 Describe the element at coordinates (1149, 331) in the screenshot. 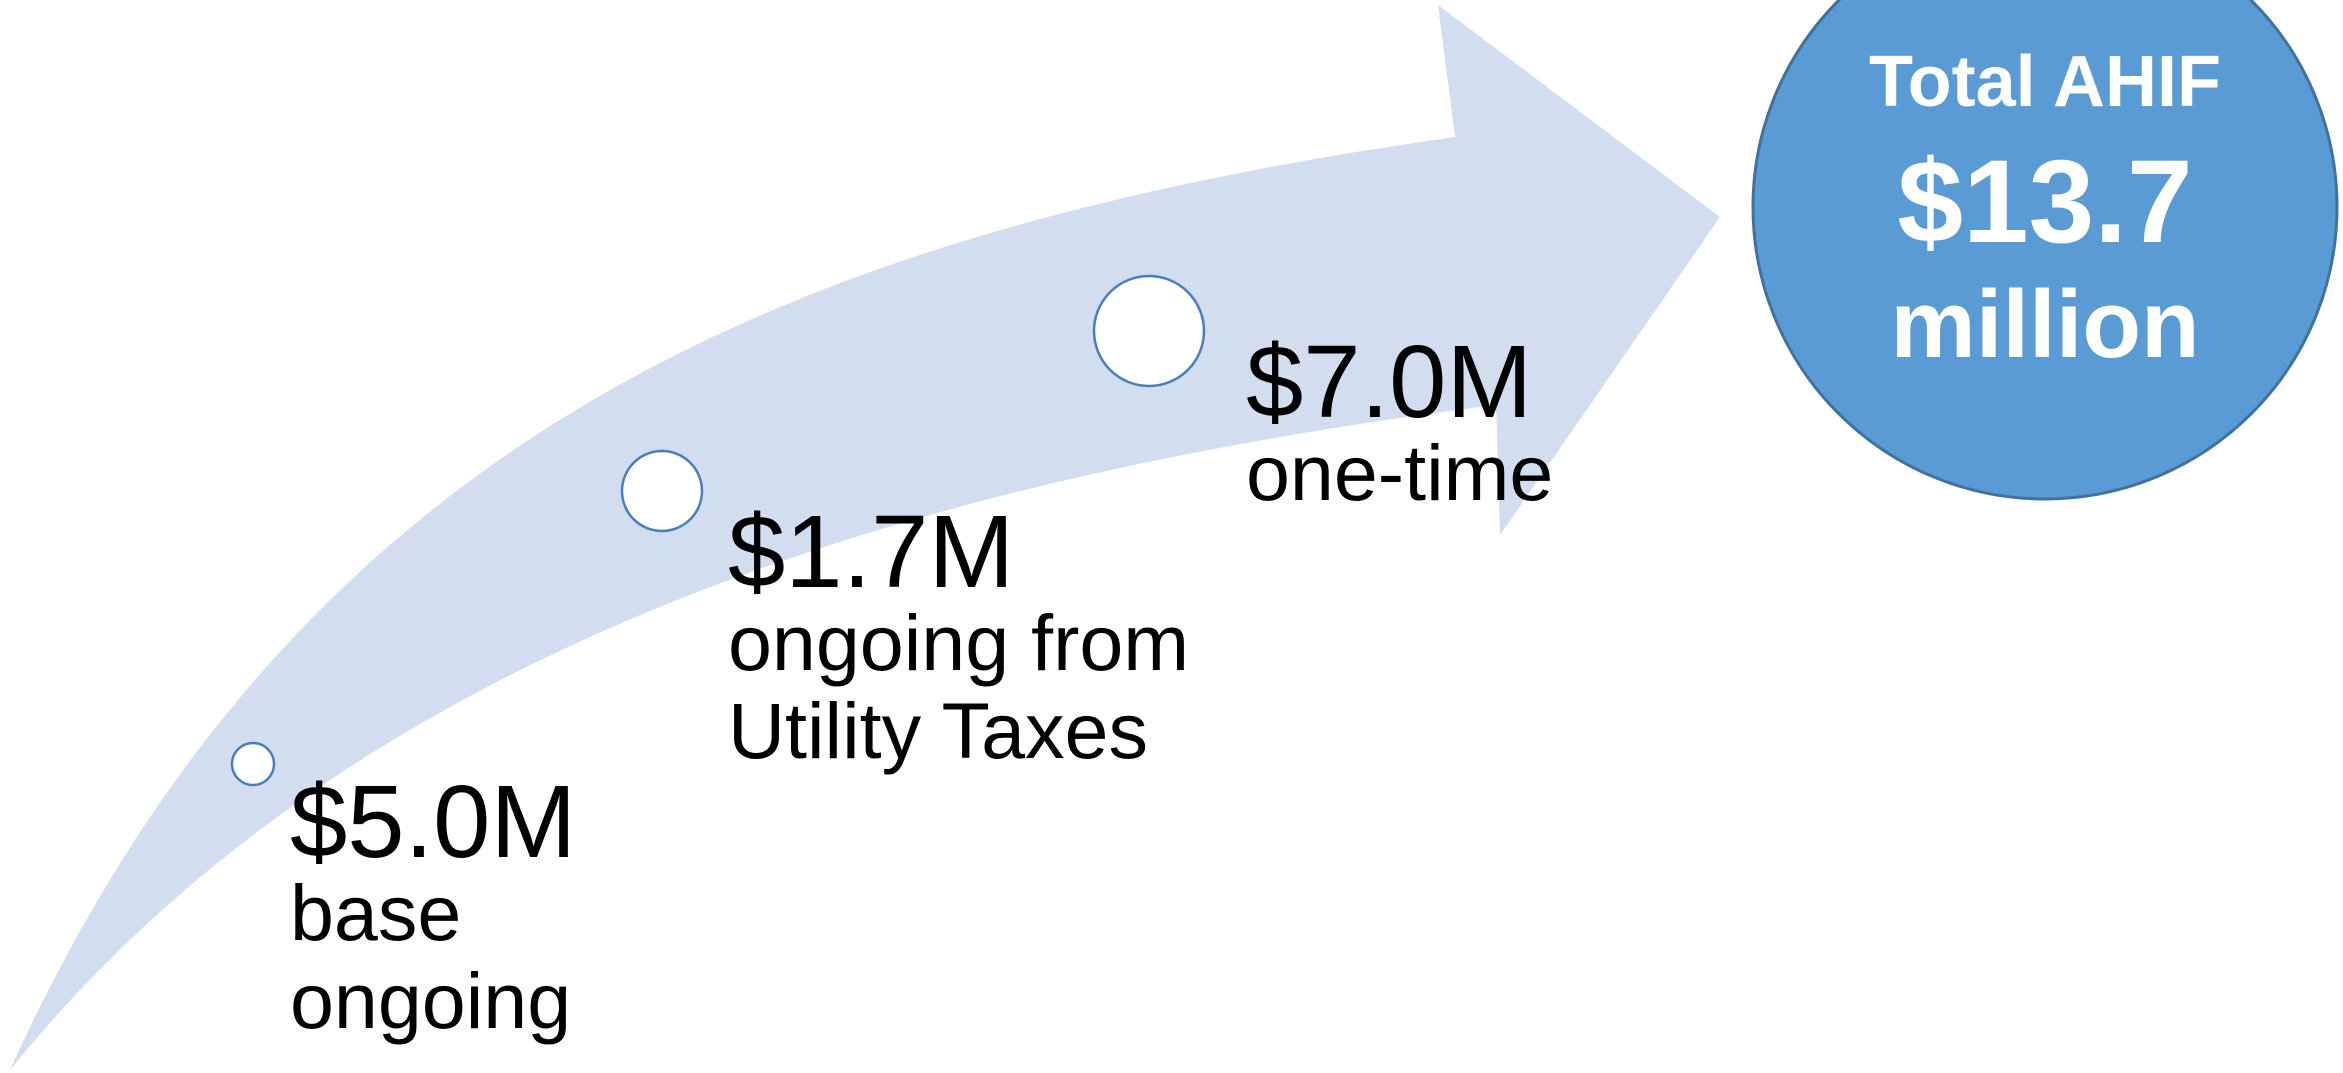

I see `milestone-marker-onetime` at that location.